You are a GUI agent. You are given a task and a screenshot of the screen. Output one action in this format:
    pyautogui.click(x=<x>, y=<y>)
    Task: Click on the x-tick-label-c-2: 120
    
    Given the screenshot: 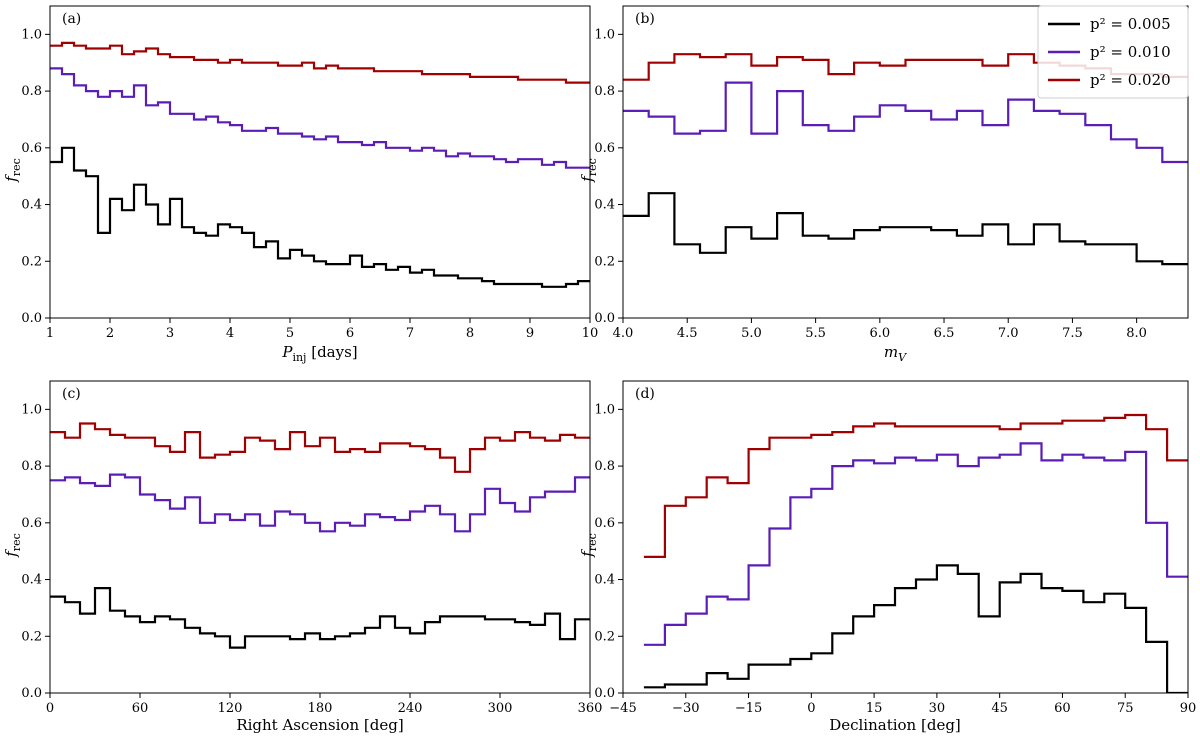 What is the action you would take?
    pyautogui.click(x=230, y=708)
    